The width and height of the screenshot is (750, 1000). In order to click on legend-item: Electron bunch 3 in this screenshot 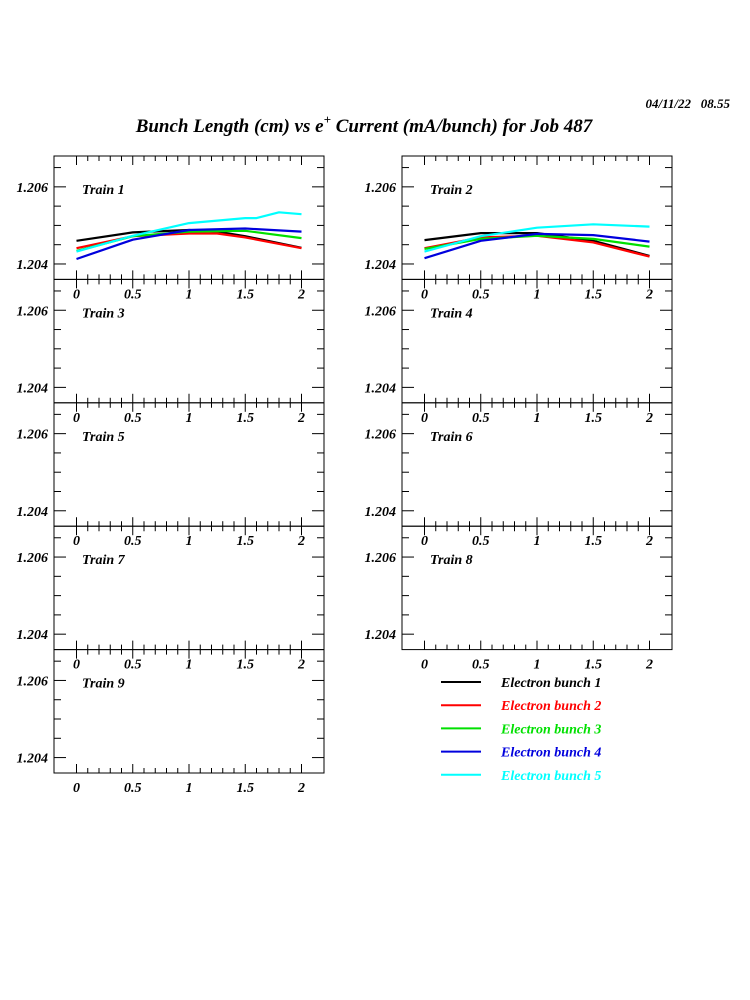, I will do `click(521, 729)`.